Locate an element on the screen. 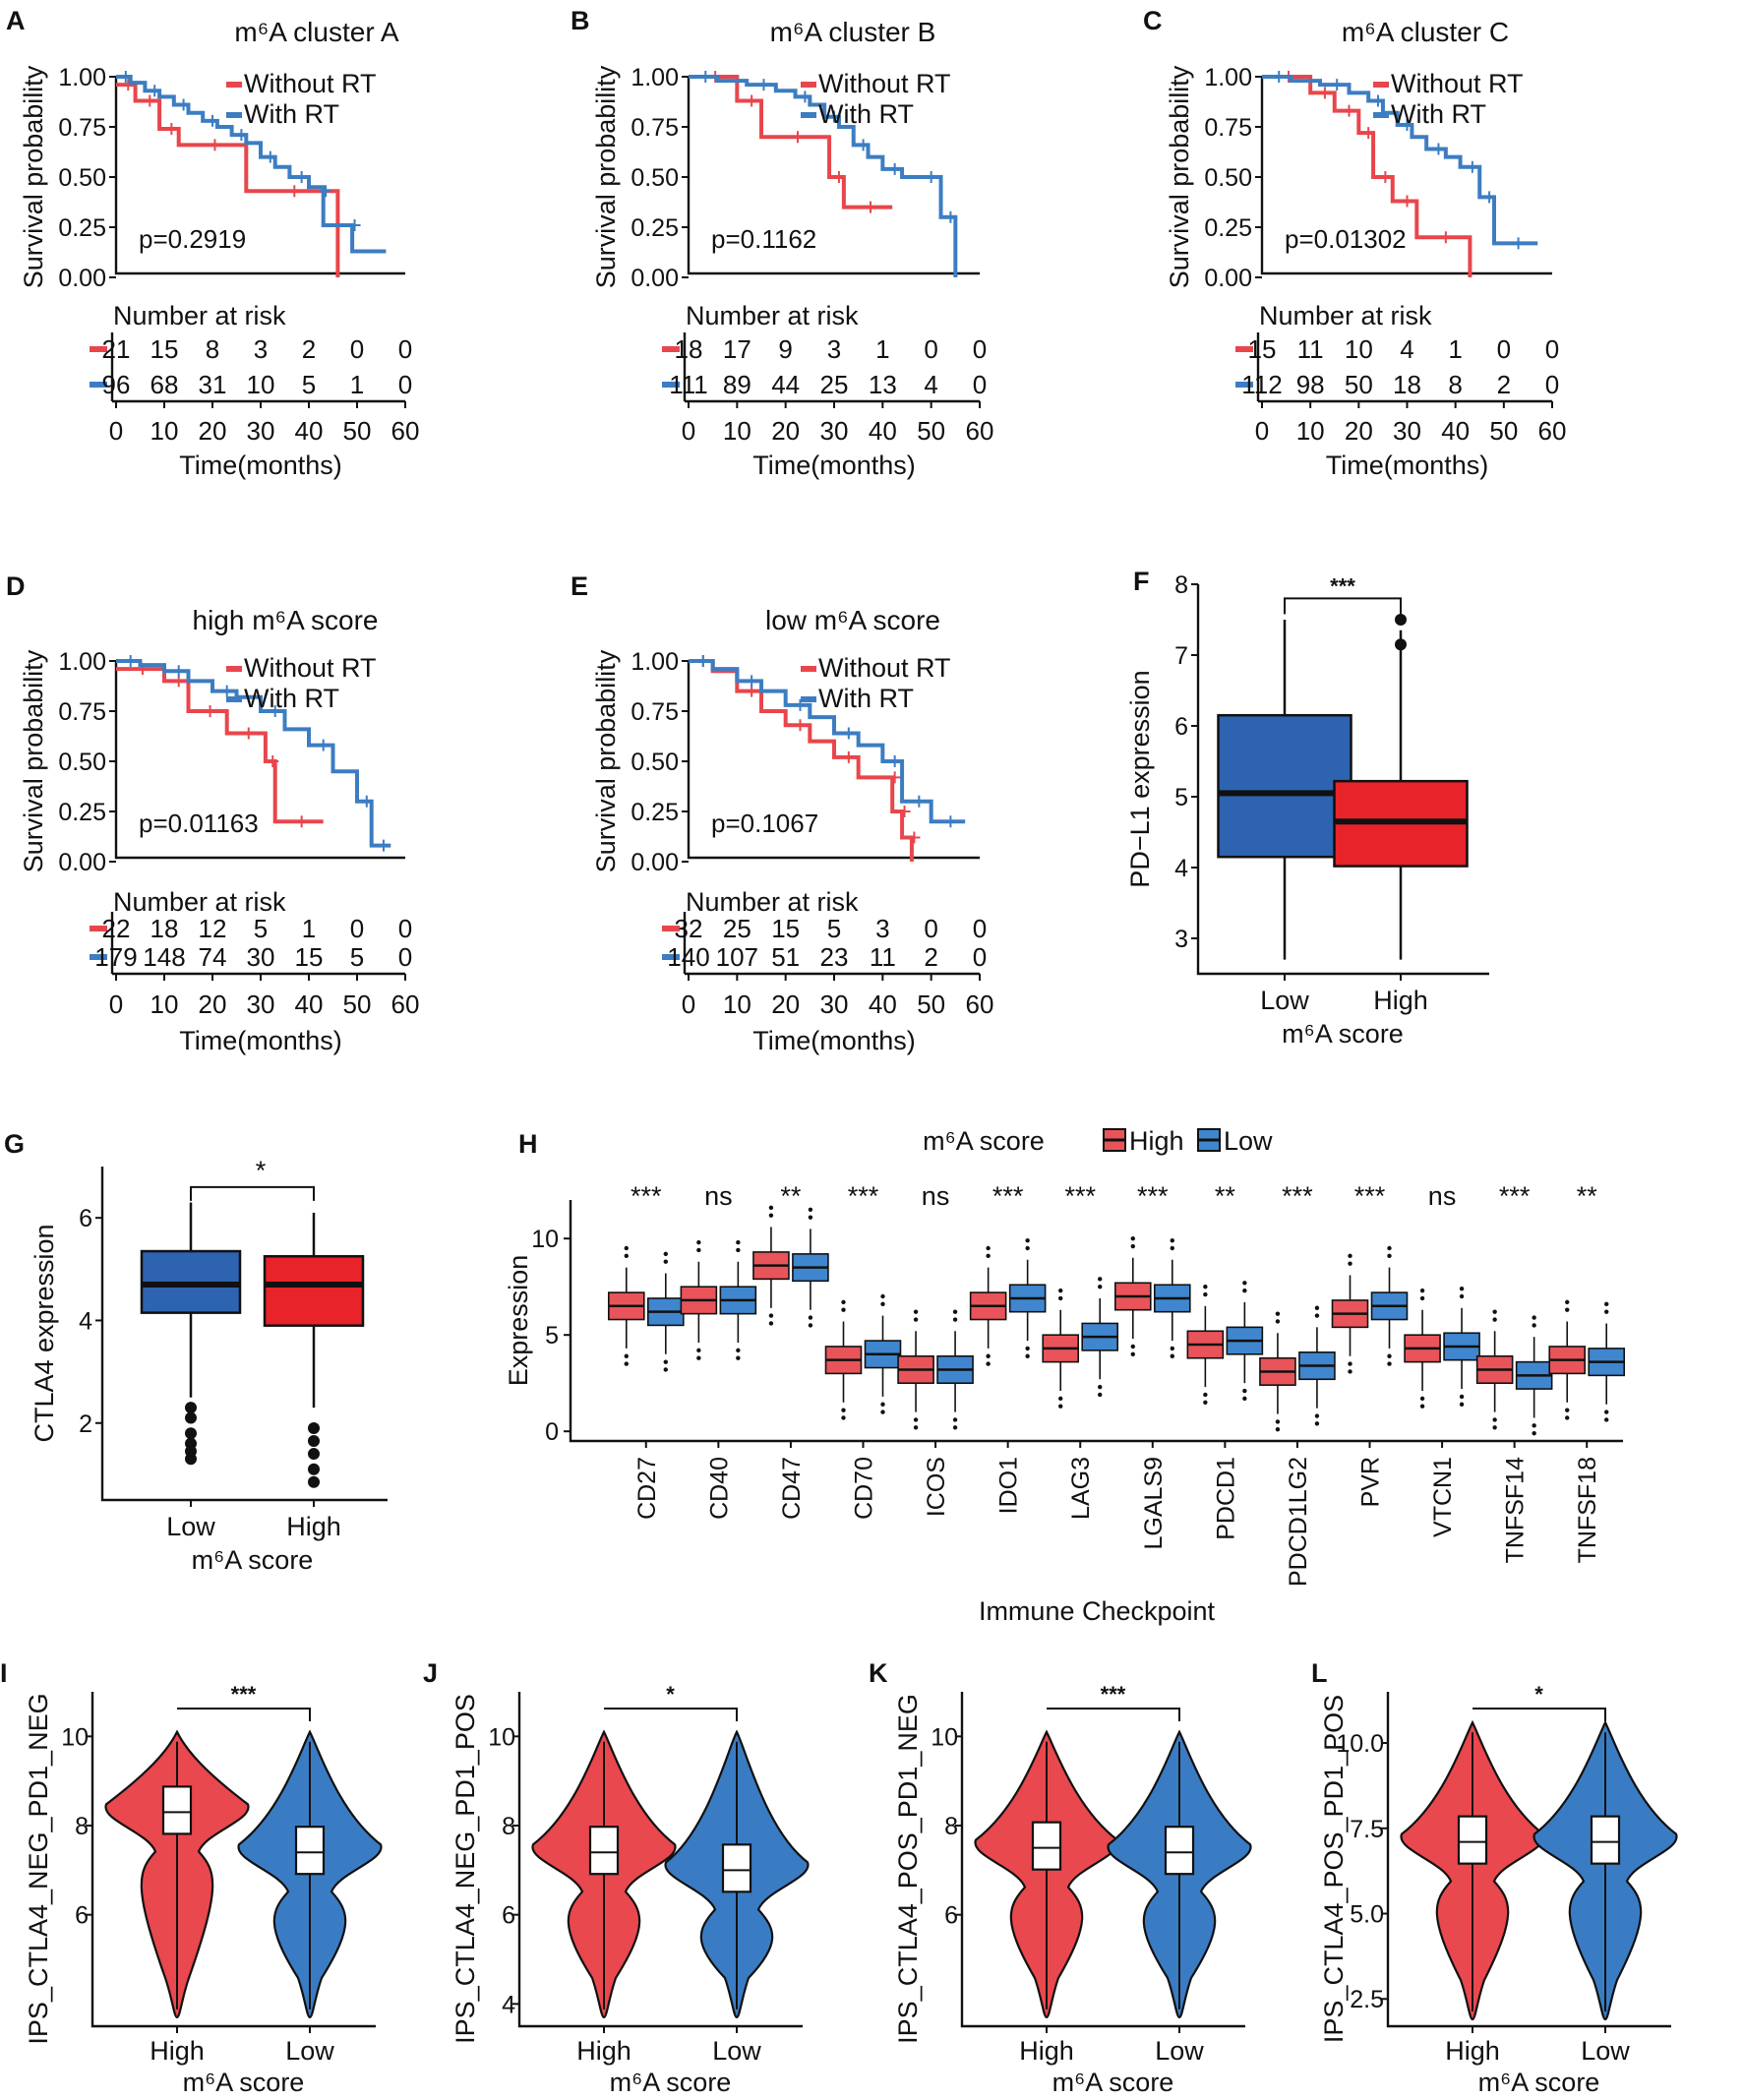  panel-letter-l: L is located at coordinates (1320, 1673).